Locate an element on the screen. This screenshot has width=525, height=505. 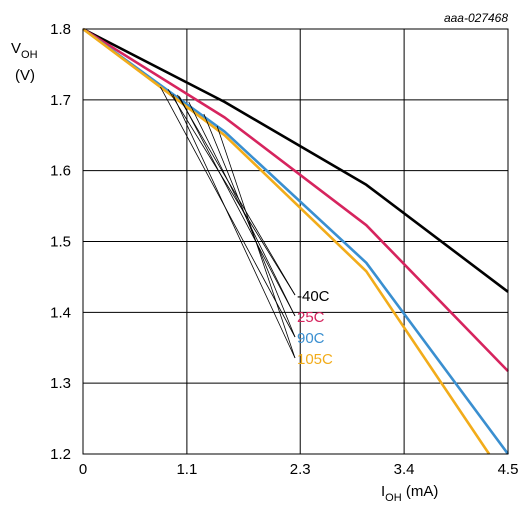
x-tick-label: 3.4 is located at coordinates (404, 469).